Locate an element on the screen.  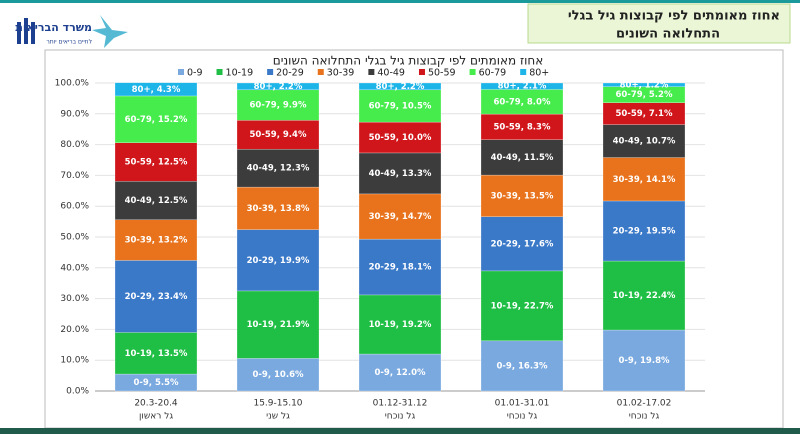
data-label: 10-19, 19.2% is located at coordinates (400, 325).